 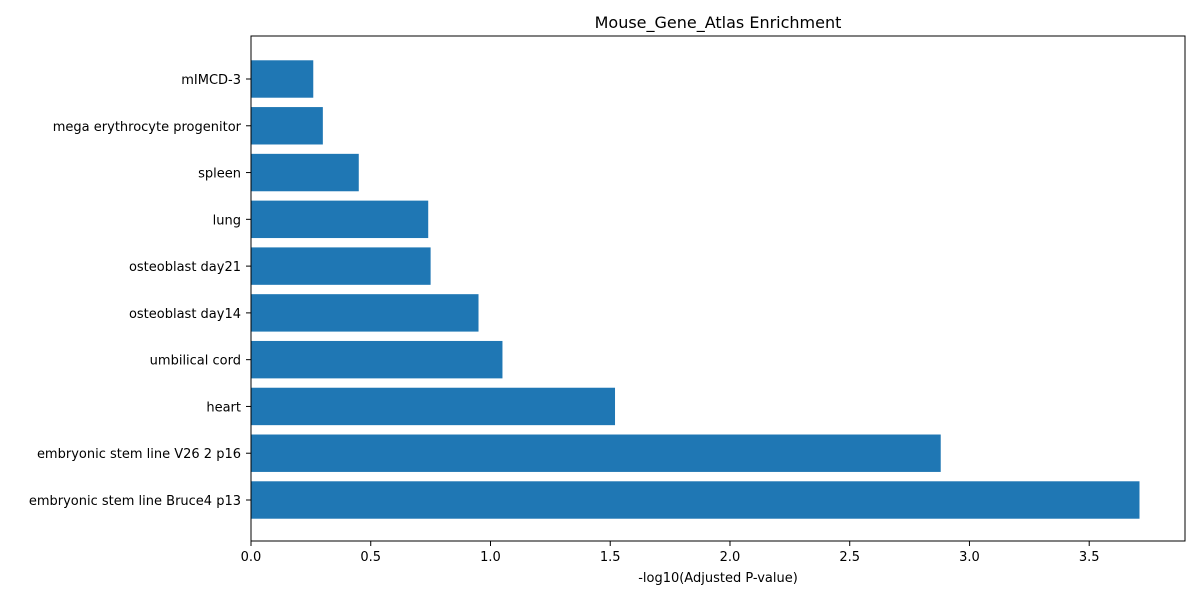 What do you see at coordinates (223, 407) in the screenshot?
I see `y-tick-label: heart` at bounding box center [223, 407].